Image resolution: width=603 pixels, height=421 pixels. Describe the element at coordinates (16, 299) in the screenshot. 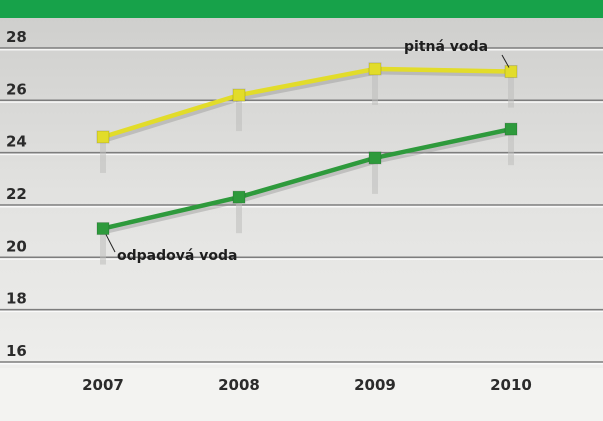

I see `y-tick-label: 18` at that location.